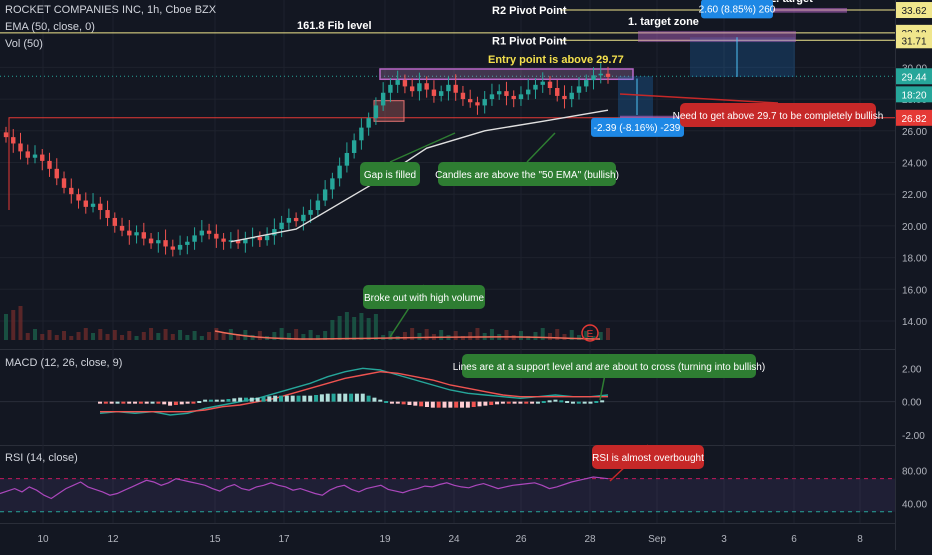 This screenshot has width=932, height=555. I want to click on rsi-tick-label: 80.00, so click(914, 471).